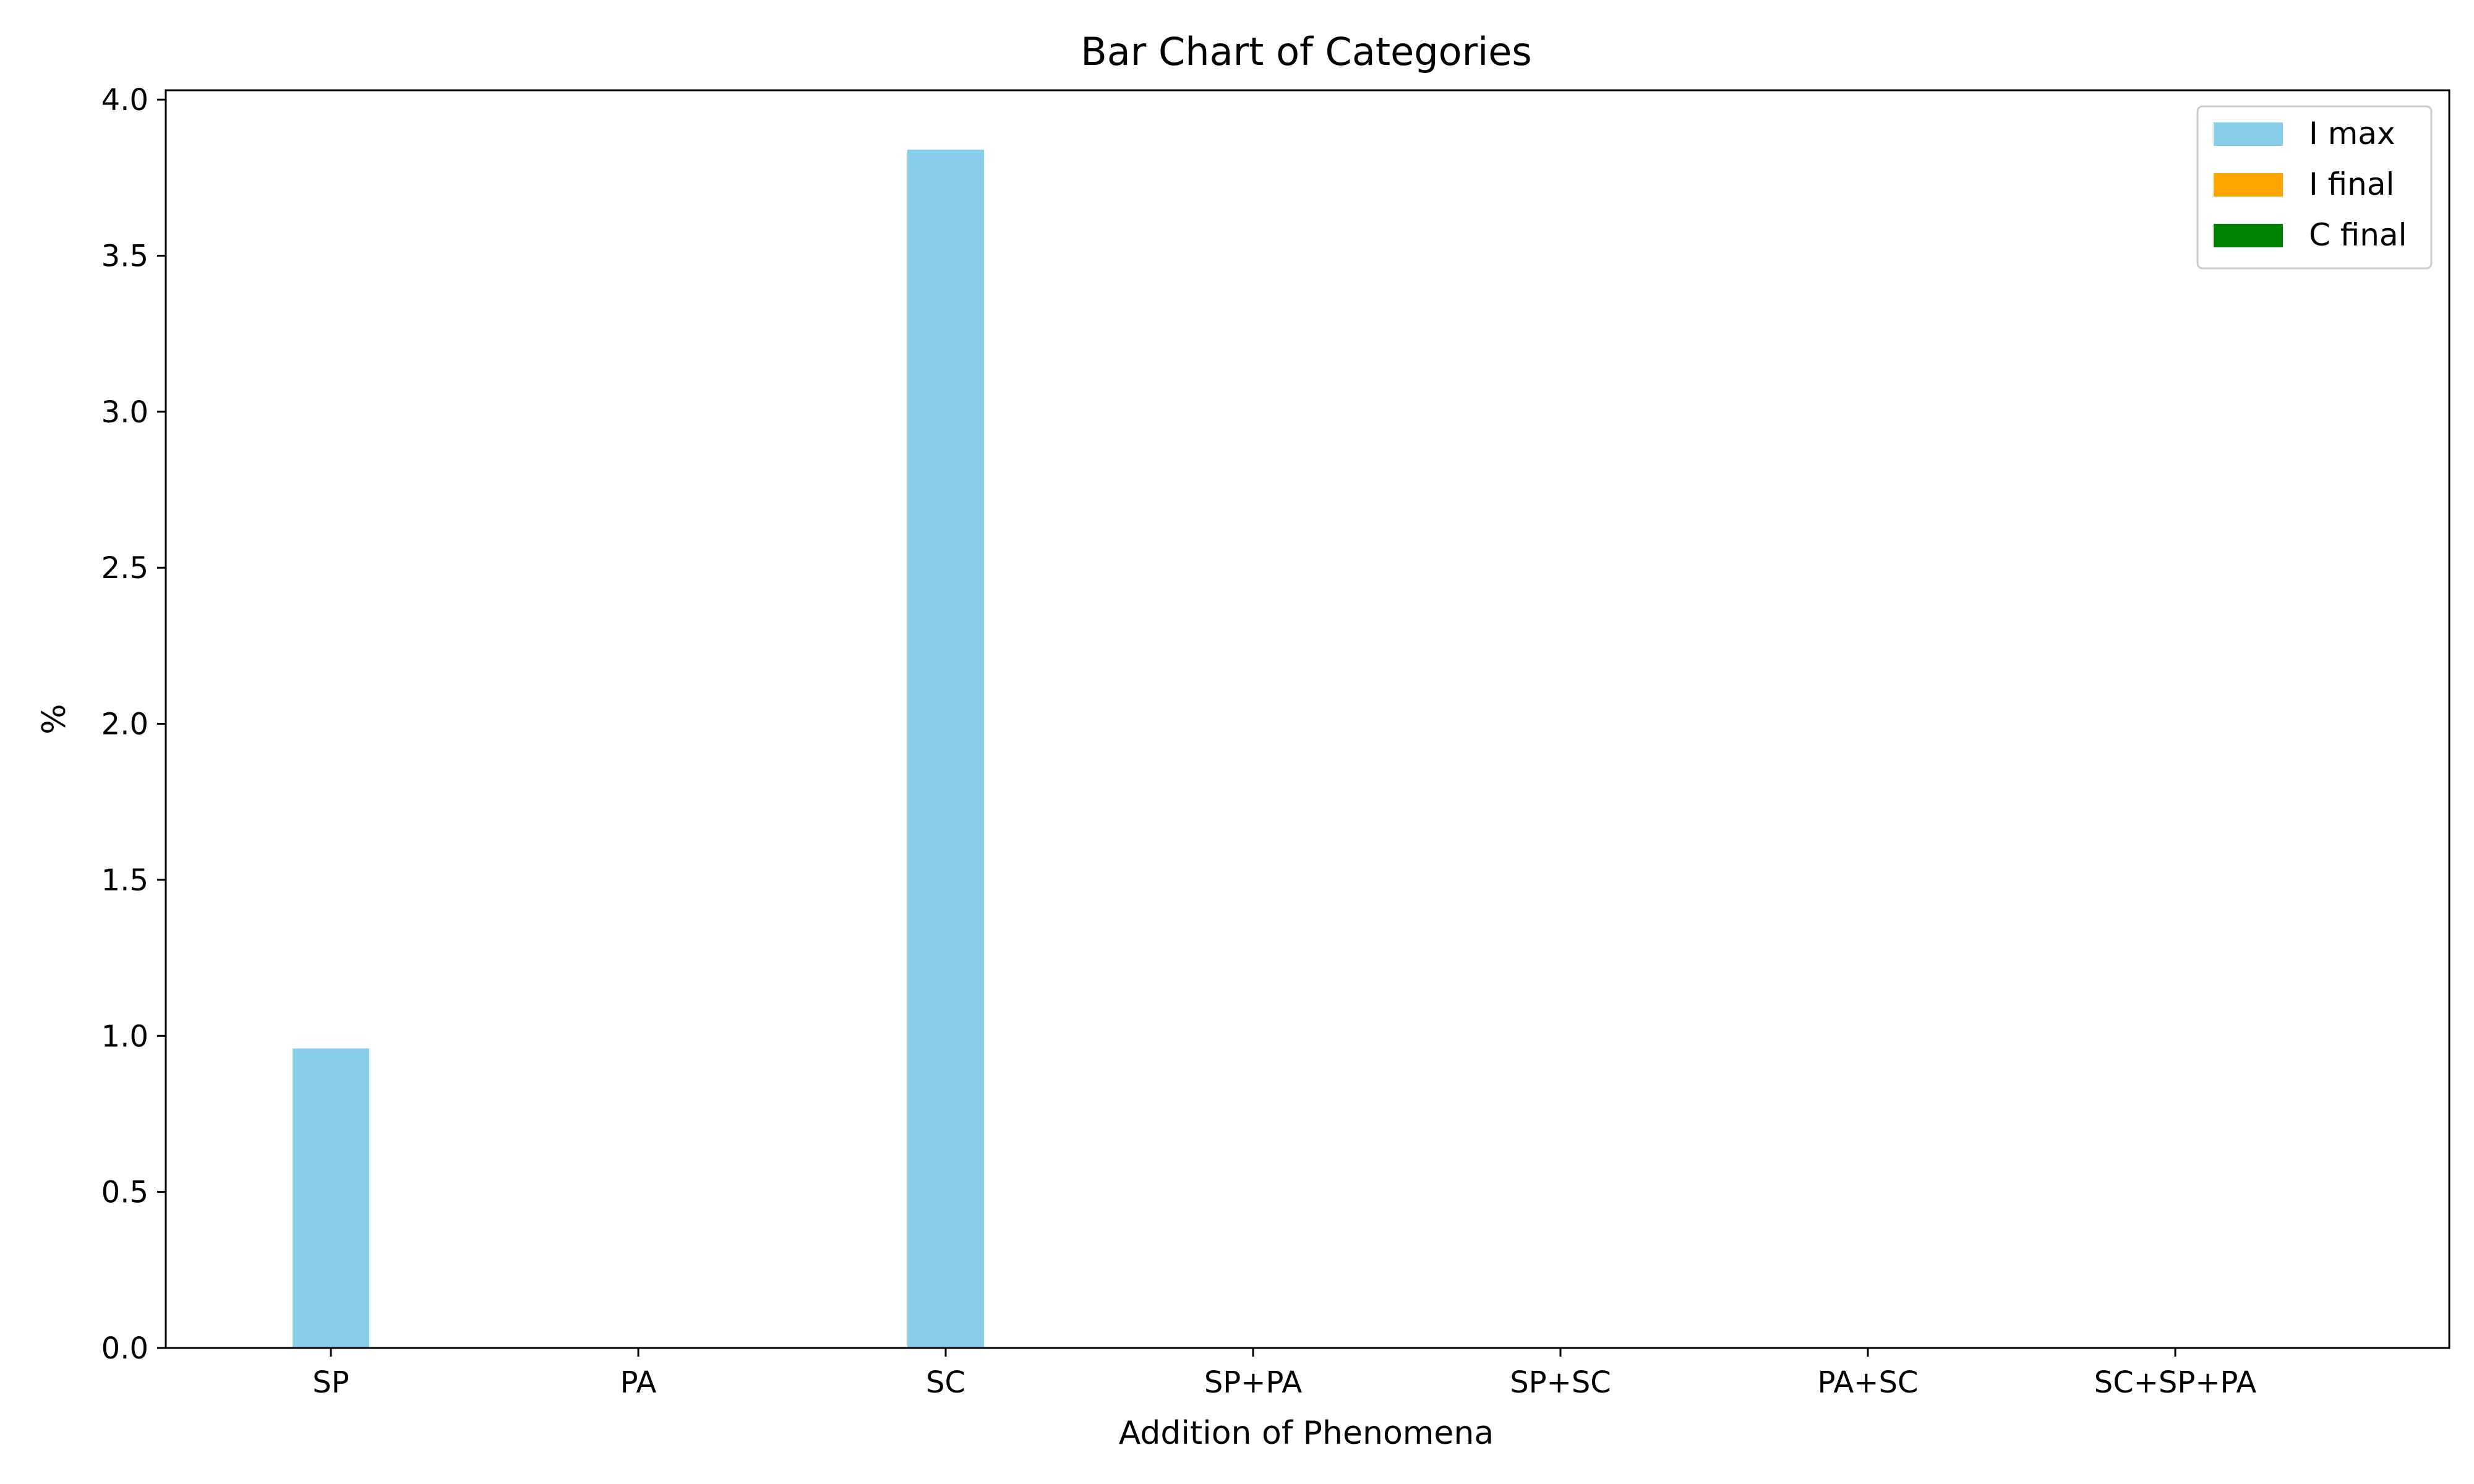 The image size is (2474, 1484). I want to click on legend-swatch-c-final, so click(2248, 235).